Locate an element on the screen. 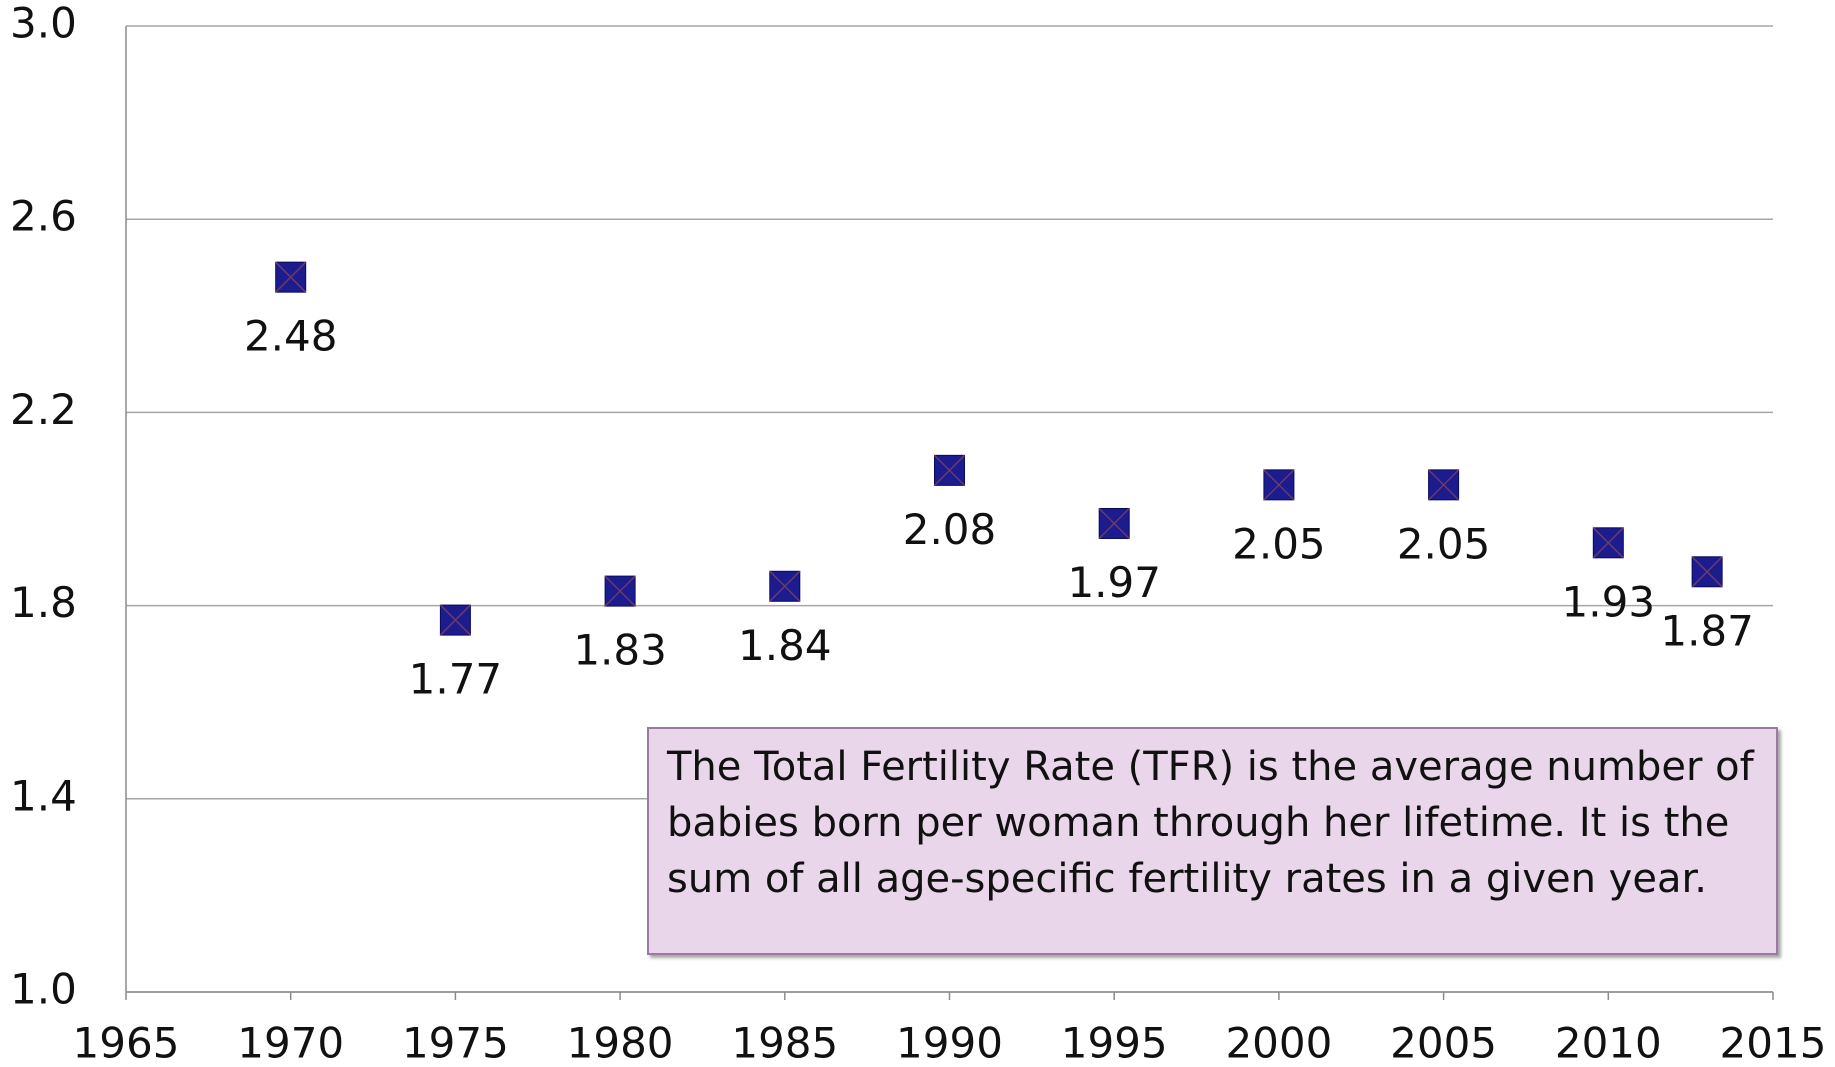 The width and height of the screenshot is (1835, 1067). x-tick-label: 1980 is located at coordinates (620, 1043).